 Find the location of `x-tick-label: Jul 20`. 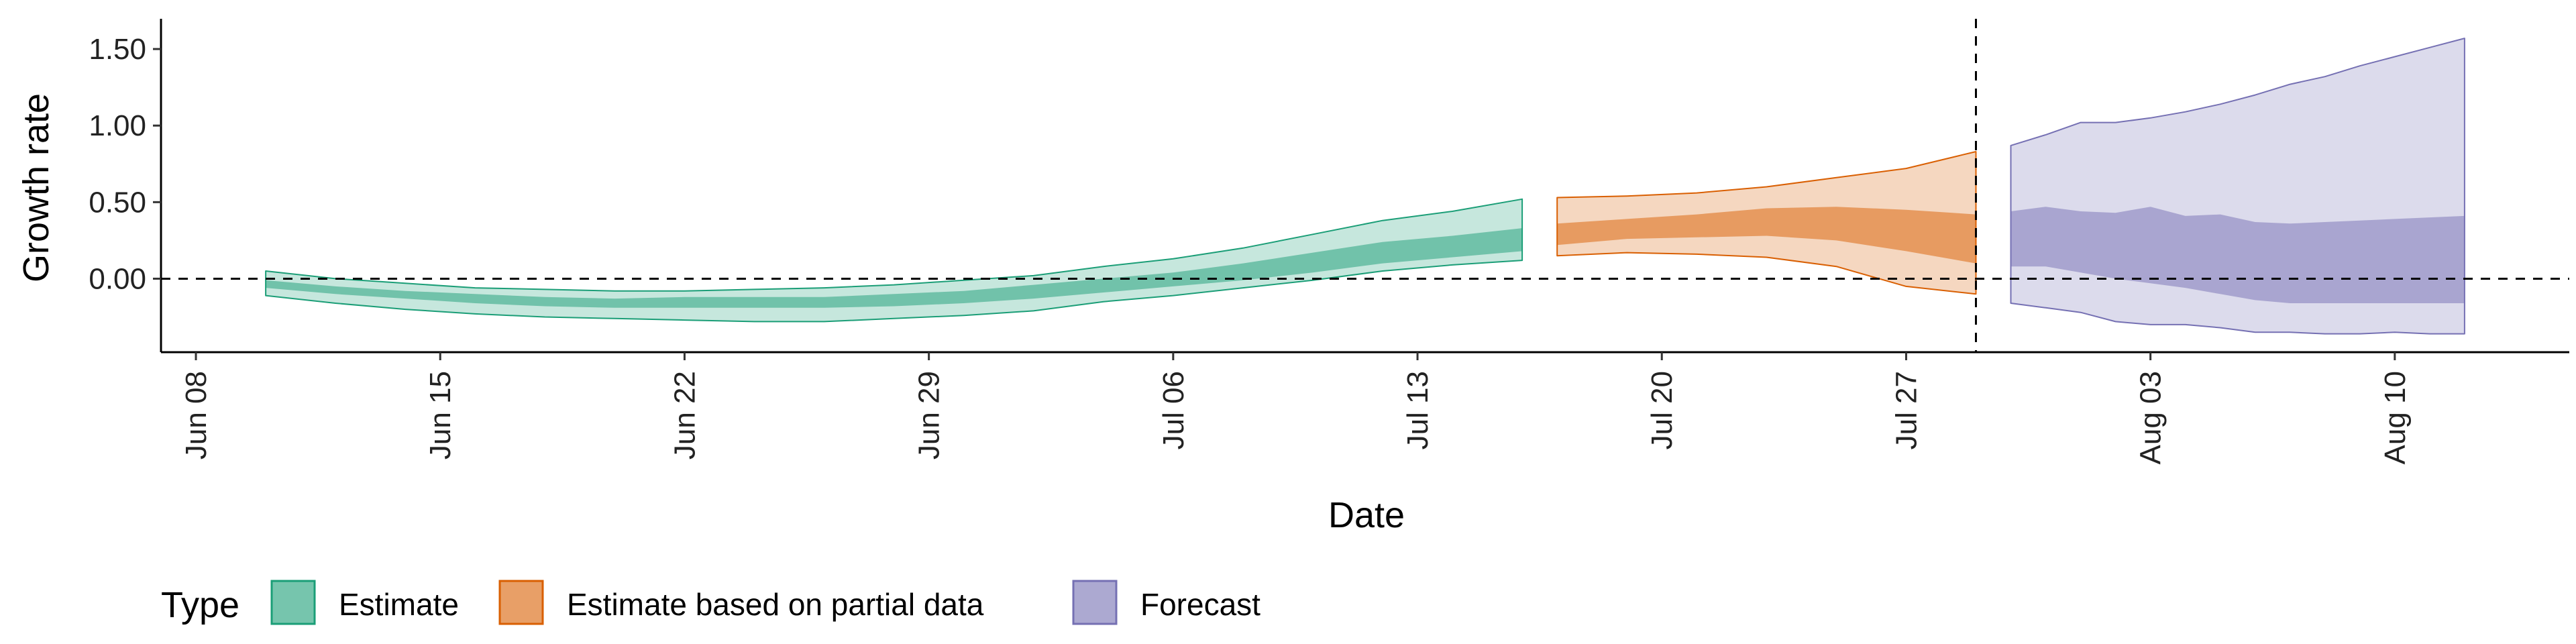

x-tick-label: Jul 20 is located at coordinates (1662, 410).